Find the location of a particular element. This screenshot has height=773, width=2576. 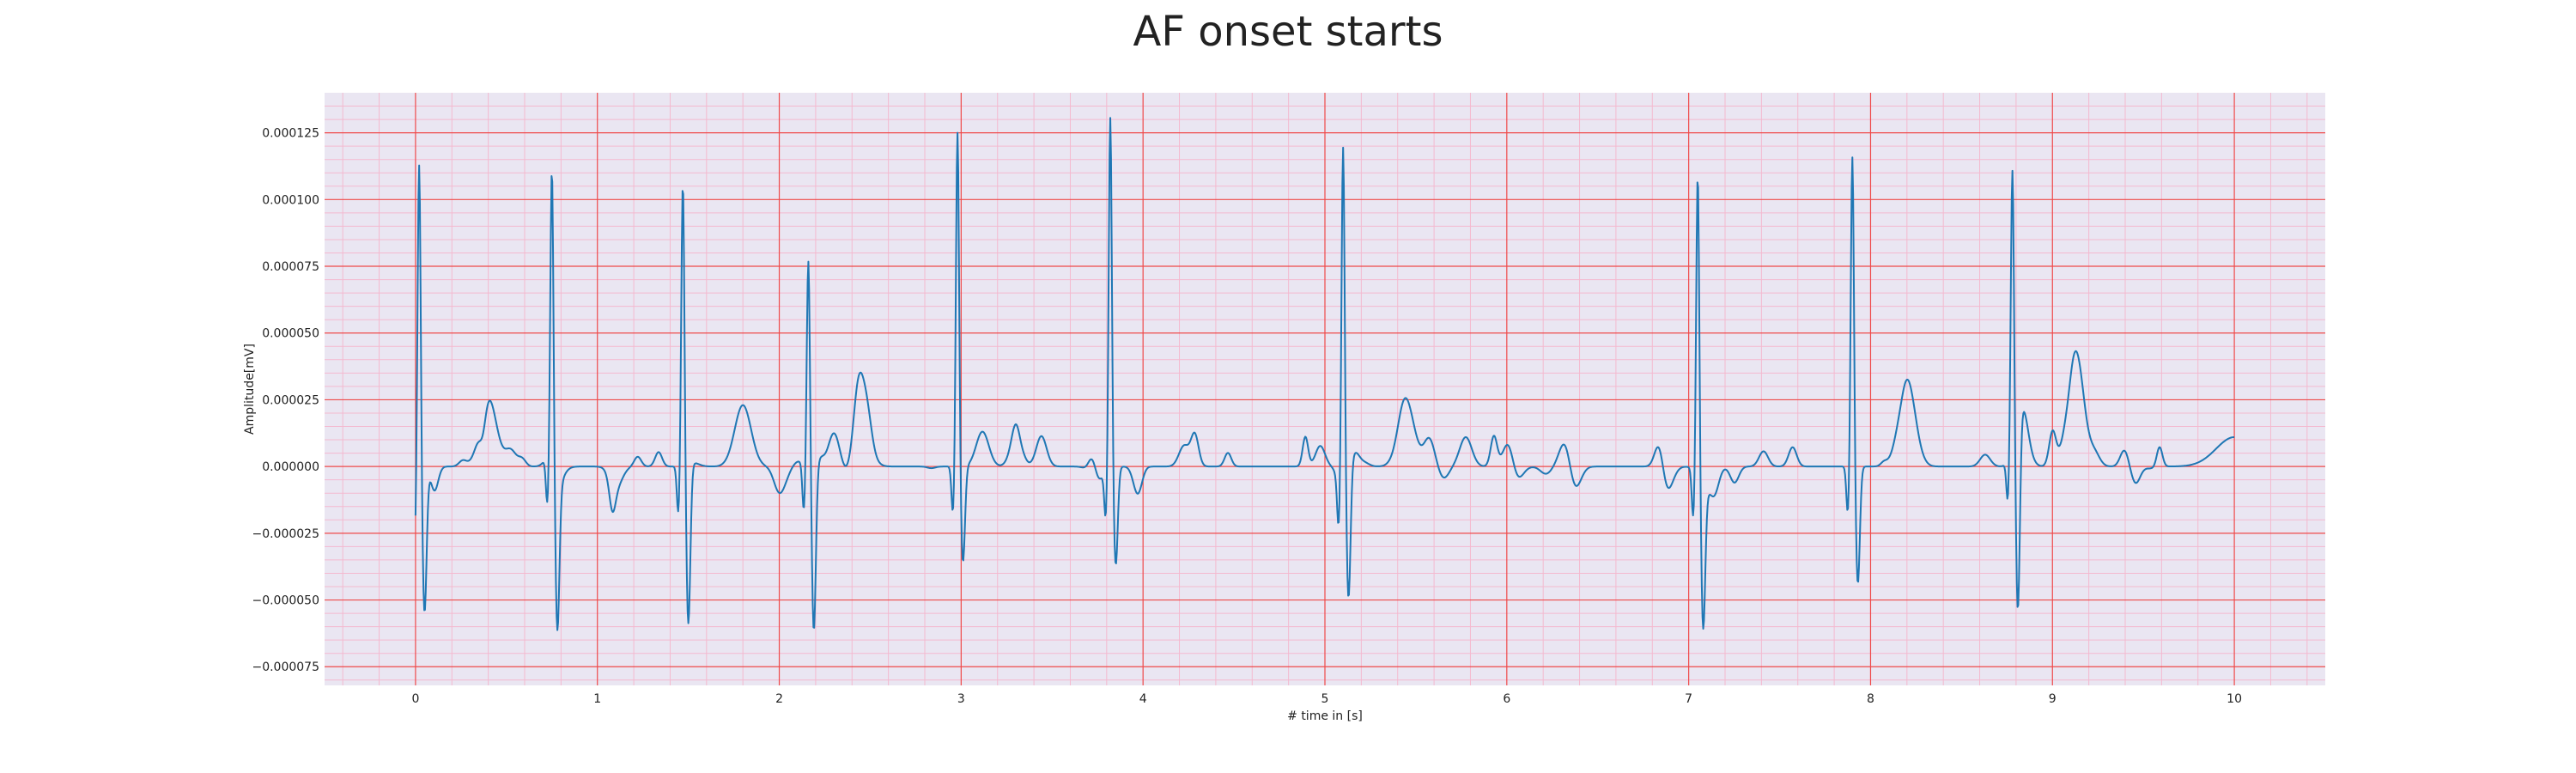

x-tick-label: 8 is located at coordinates (1871, 699).